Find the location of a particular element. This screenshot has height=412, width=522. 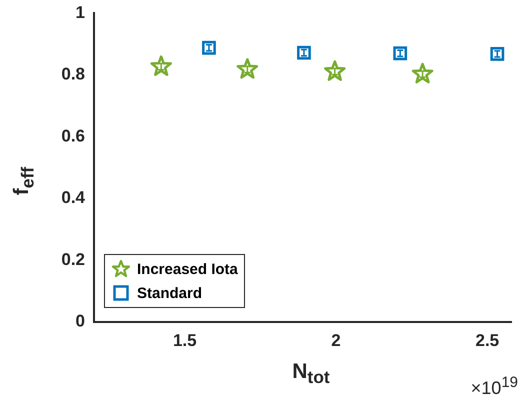

y-tick-label: 0 is located at coordinates (80, 321).